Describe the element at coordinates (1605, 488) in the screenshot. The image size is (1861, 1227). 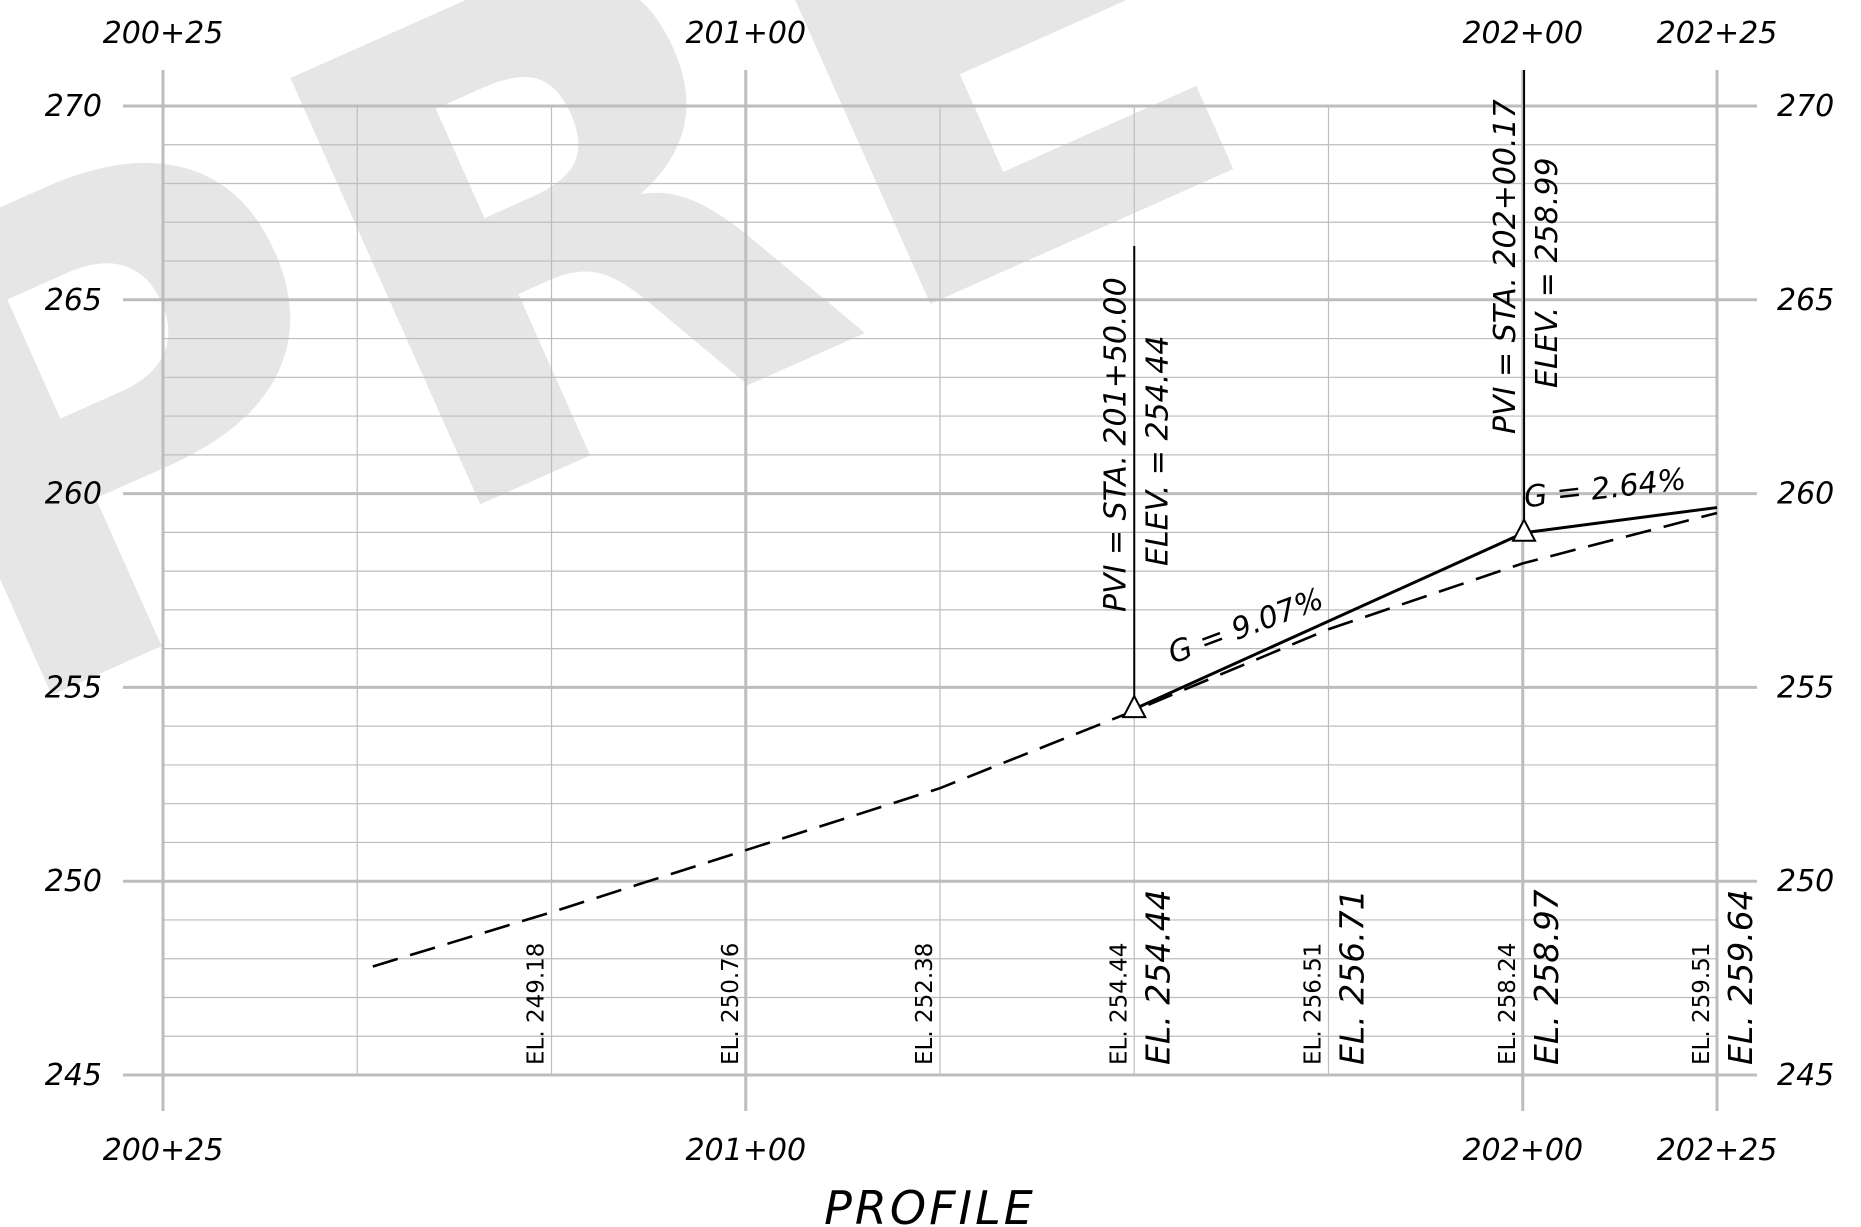
I see `grade-label: G = 2.64%` at that location.